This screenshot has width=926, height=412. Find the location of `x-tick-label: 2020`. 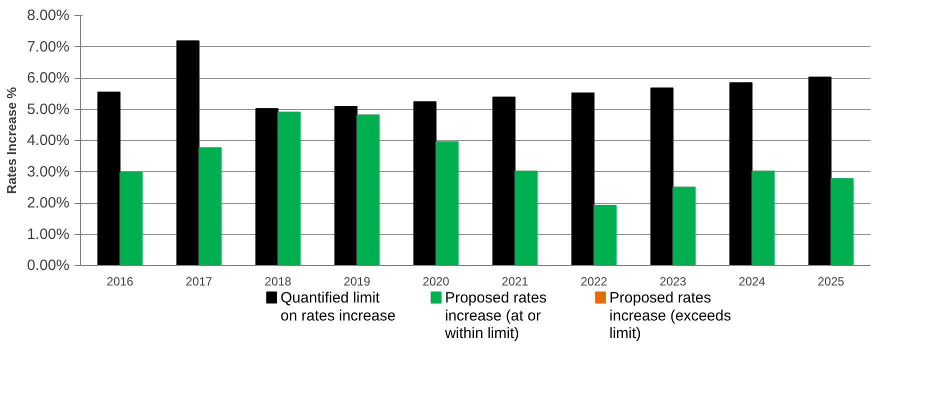

x-tick-label: 2020 is located at coordinates (436, 281).